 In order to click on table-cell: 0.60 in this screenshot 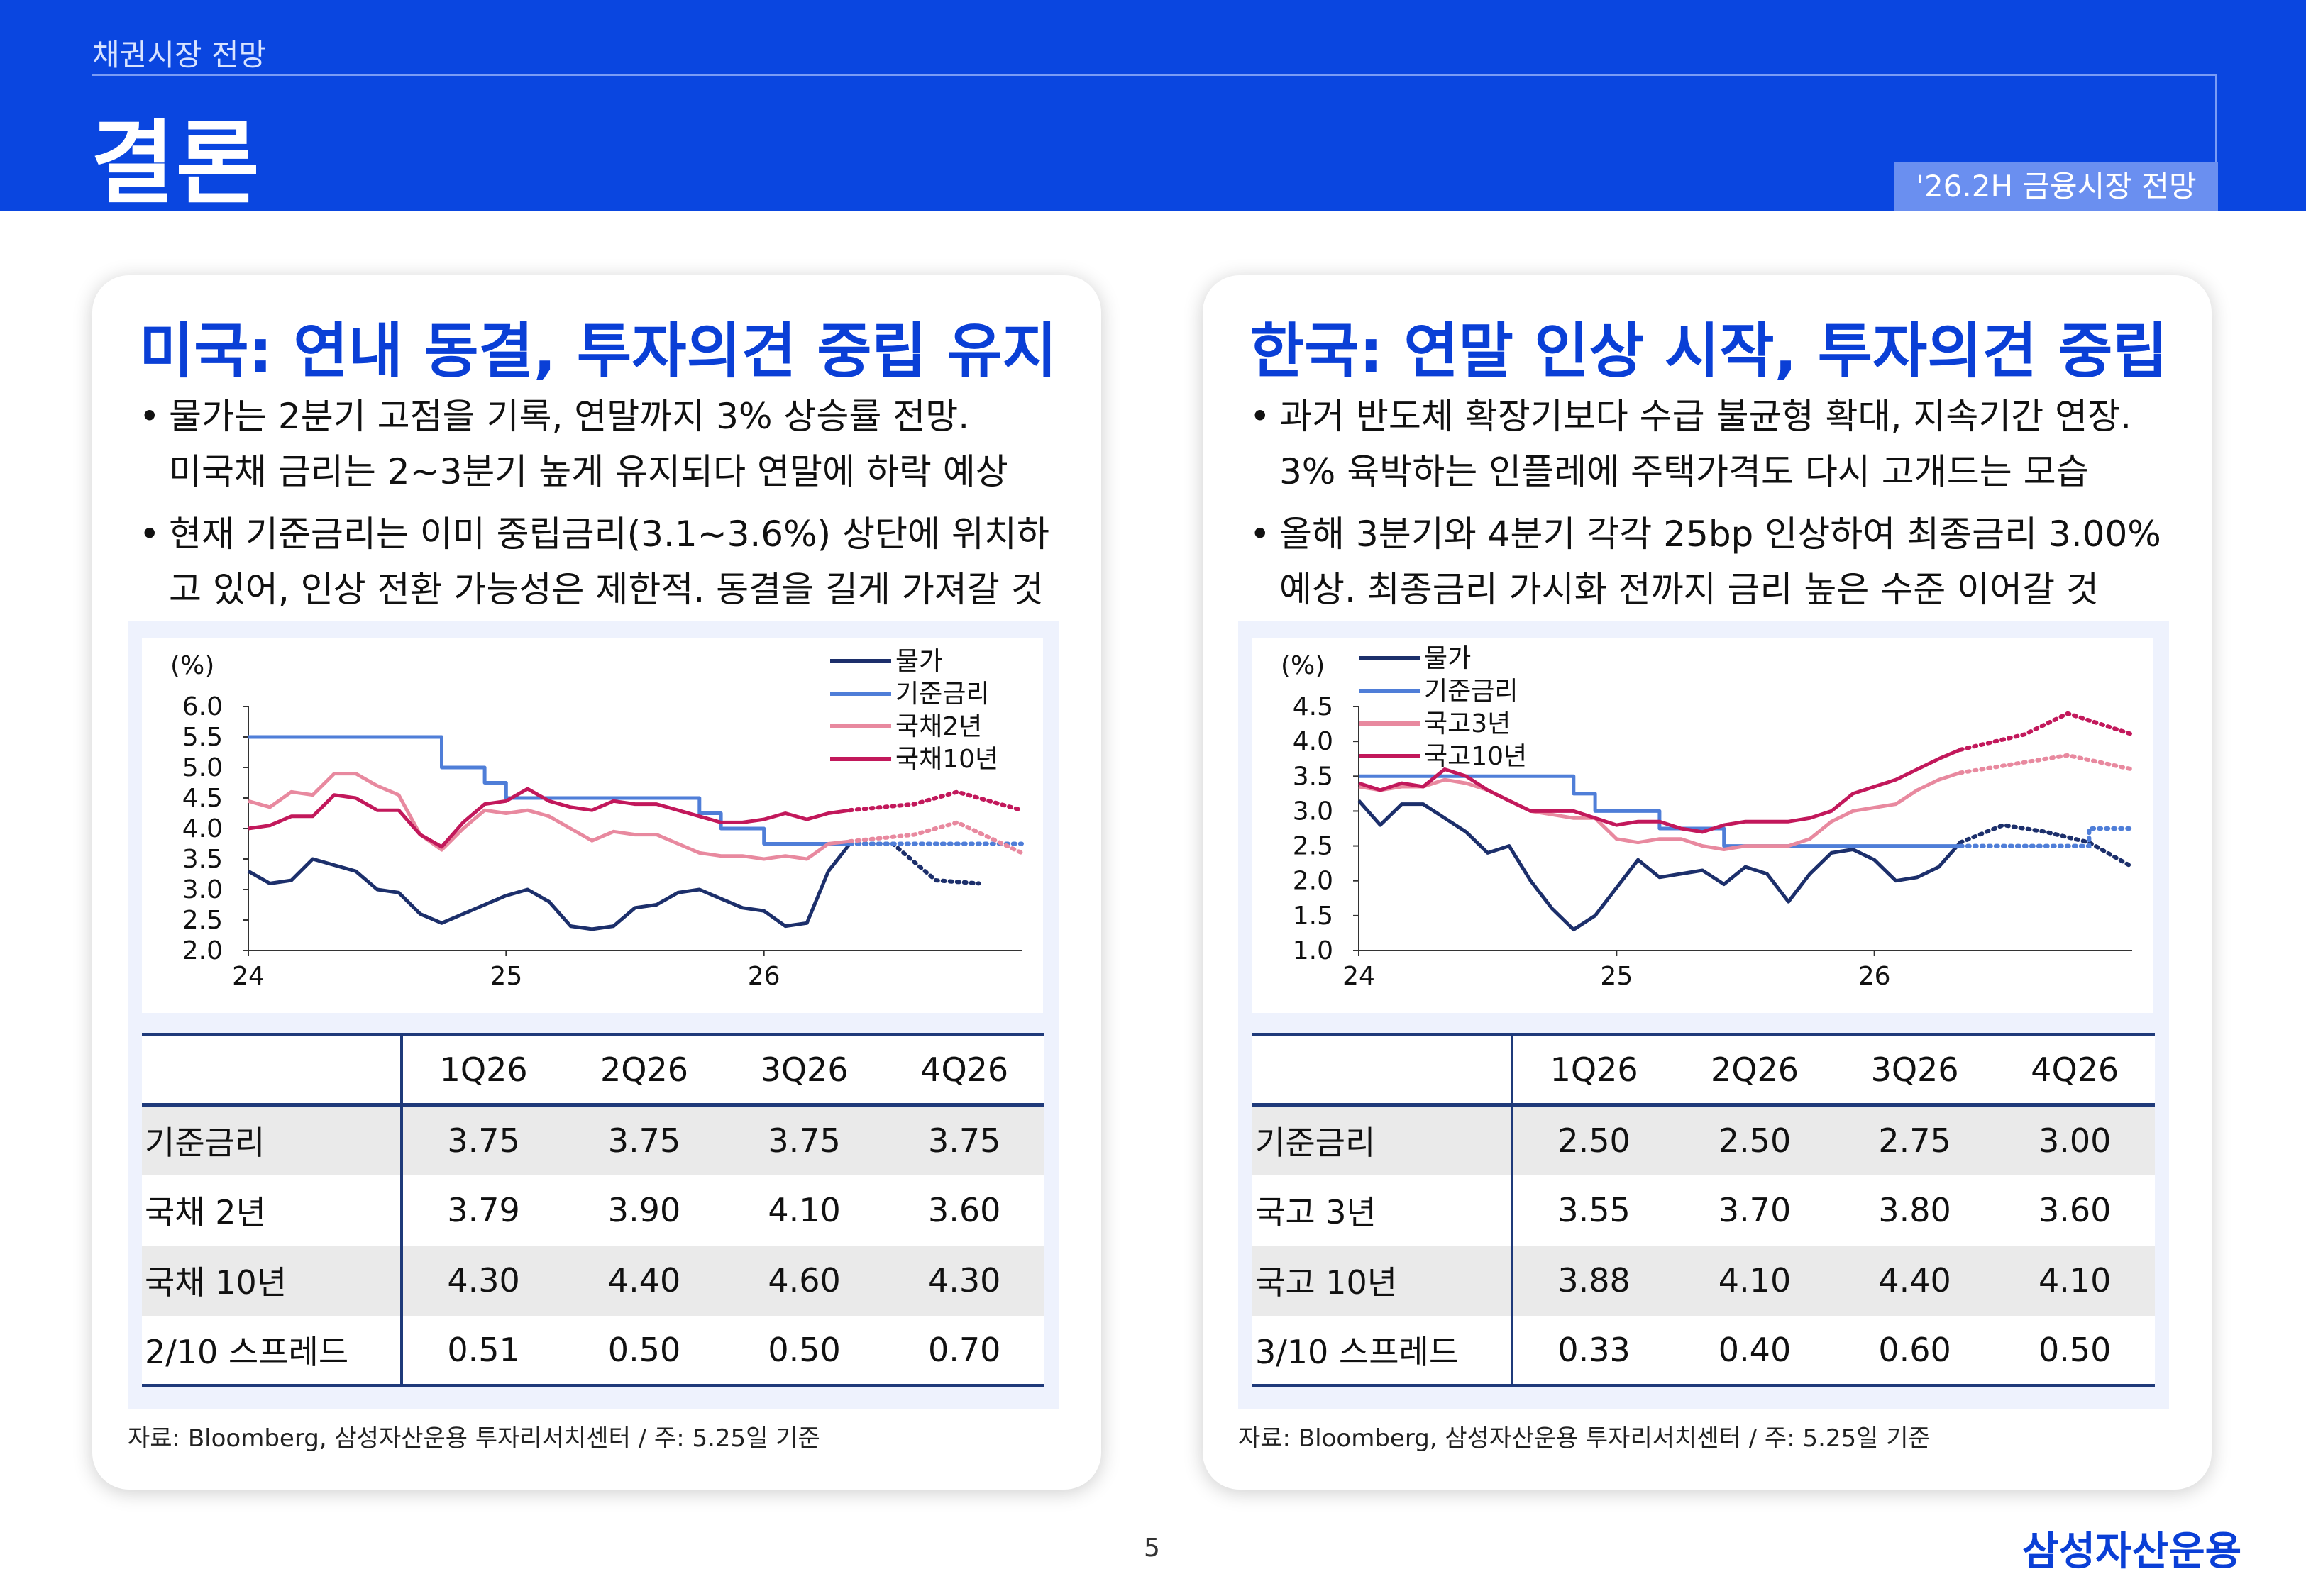, I will do `click(1914, 1349)`.